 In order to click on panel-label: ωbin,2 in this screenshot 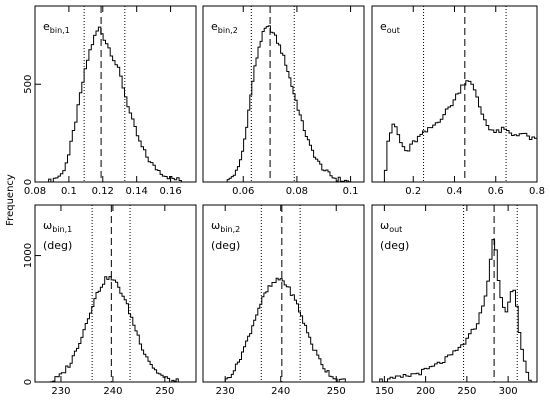, I will do `click(225, 226)`.